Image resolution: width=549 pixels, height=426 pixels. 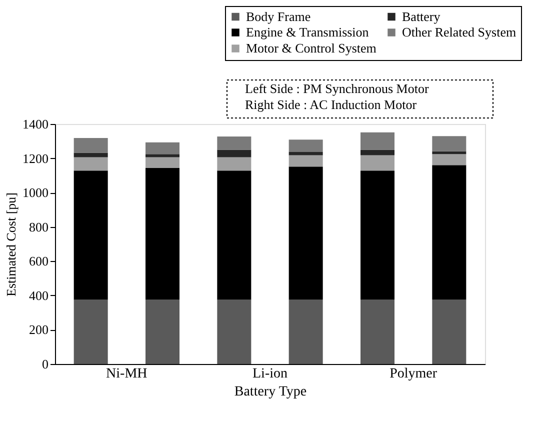 I want to click on legend-label: Body Frame, so click(x=278, y=16).